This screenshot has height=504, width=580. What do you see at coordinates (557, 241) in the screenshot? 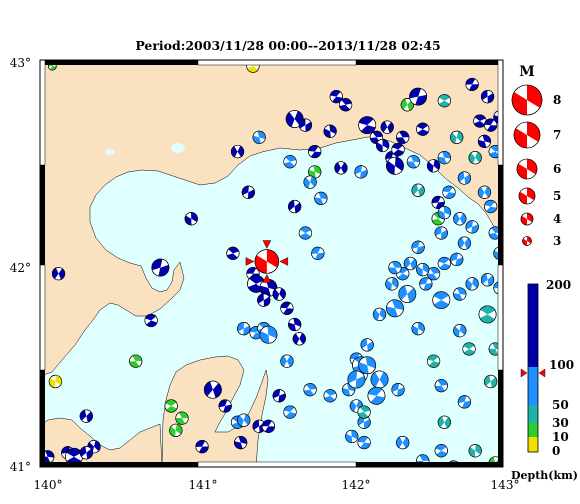
I see `magnitude-legend-label: 3` at bounding box center [557, 241].